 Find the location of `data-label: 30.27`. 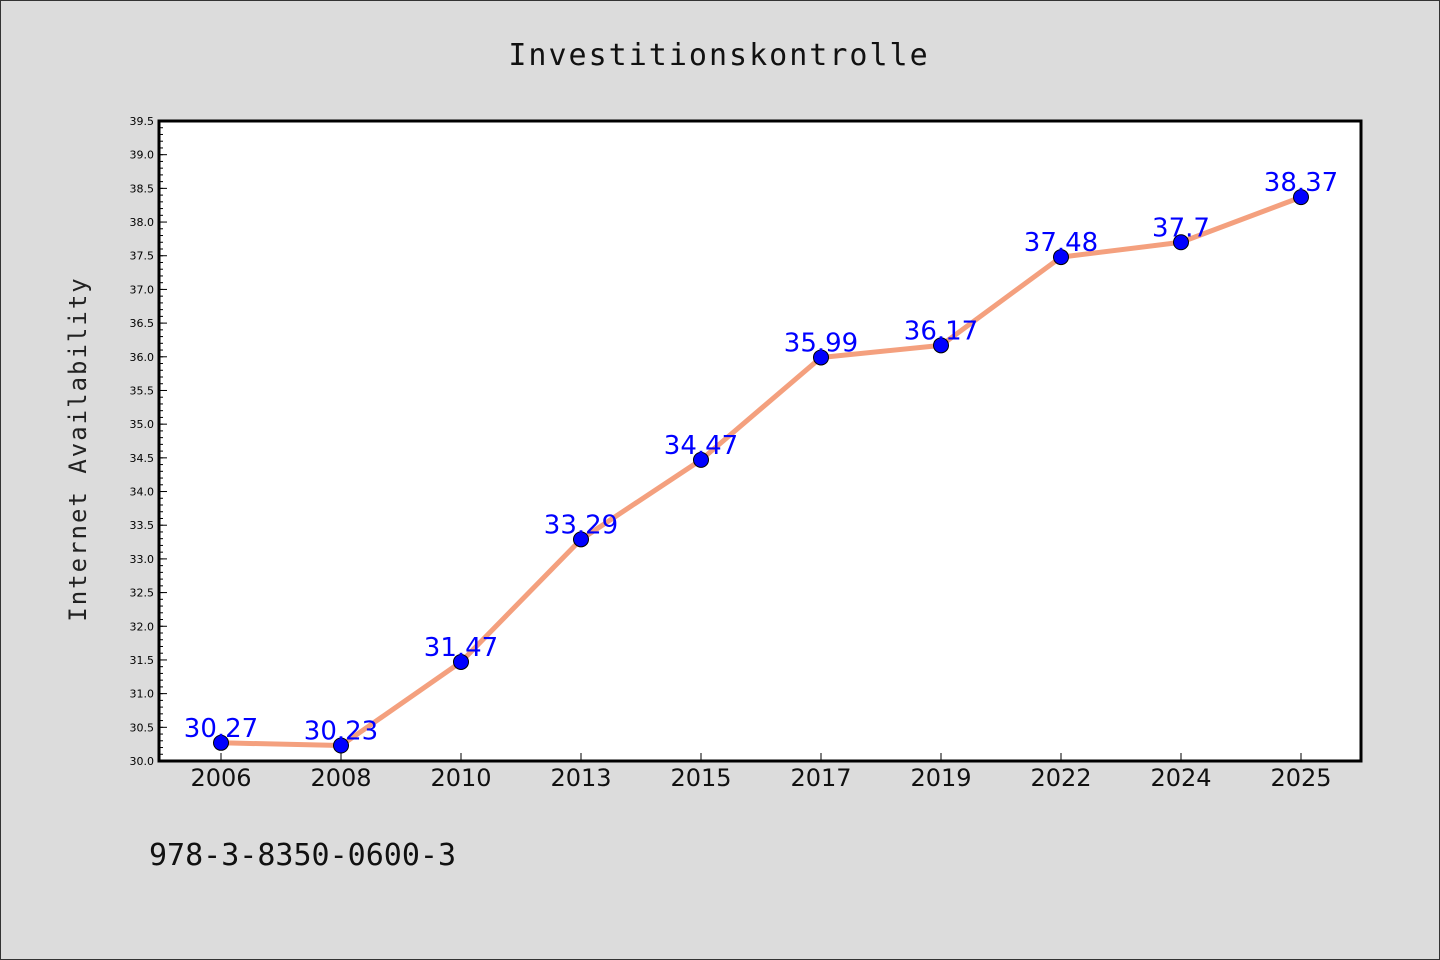

data-label: 30.27 is located at coordinates (221, 729).